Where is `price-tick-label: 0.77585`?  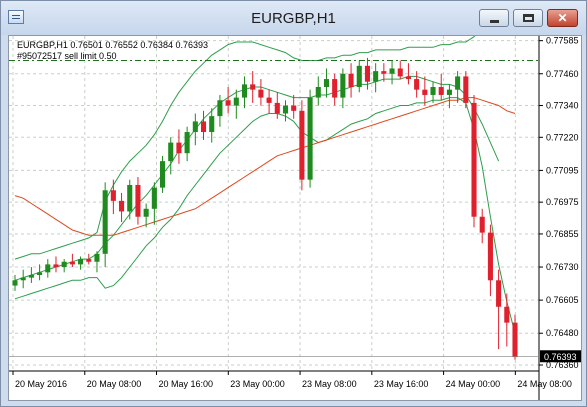
price-tick-label: 0.77585 is located at coordinates (562, 41).